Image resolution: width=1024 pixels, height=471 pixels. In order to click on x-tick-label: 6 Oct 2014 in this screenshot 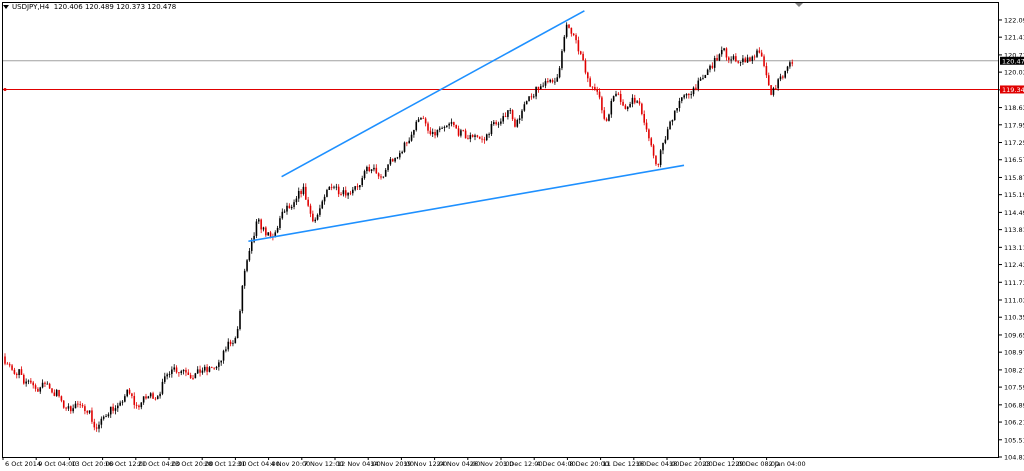, I will do `click(23, 464)`.